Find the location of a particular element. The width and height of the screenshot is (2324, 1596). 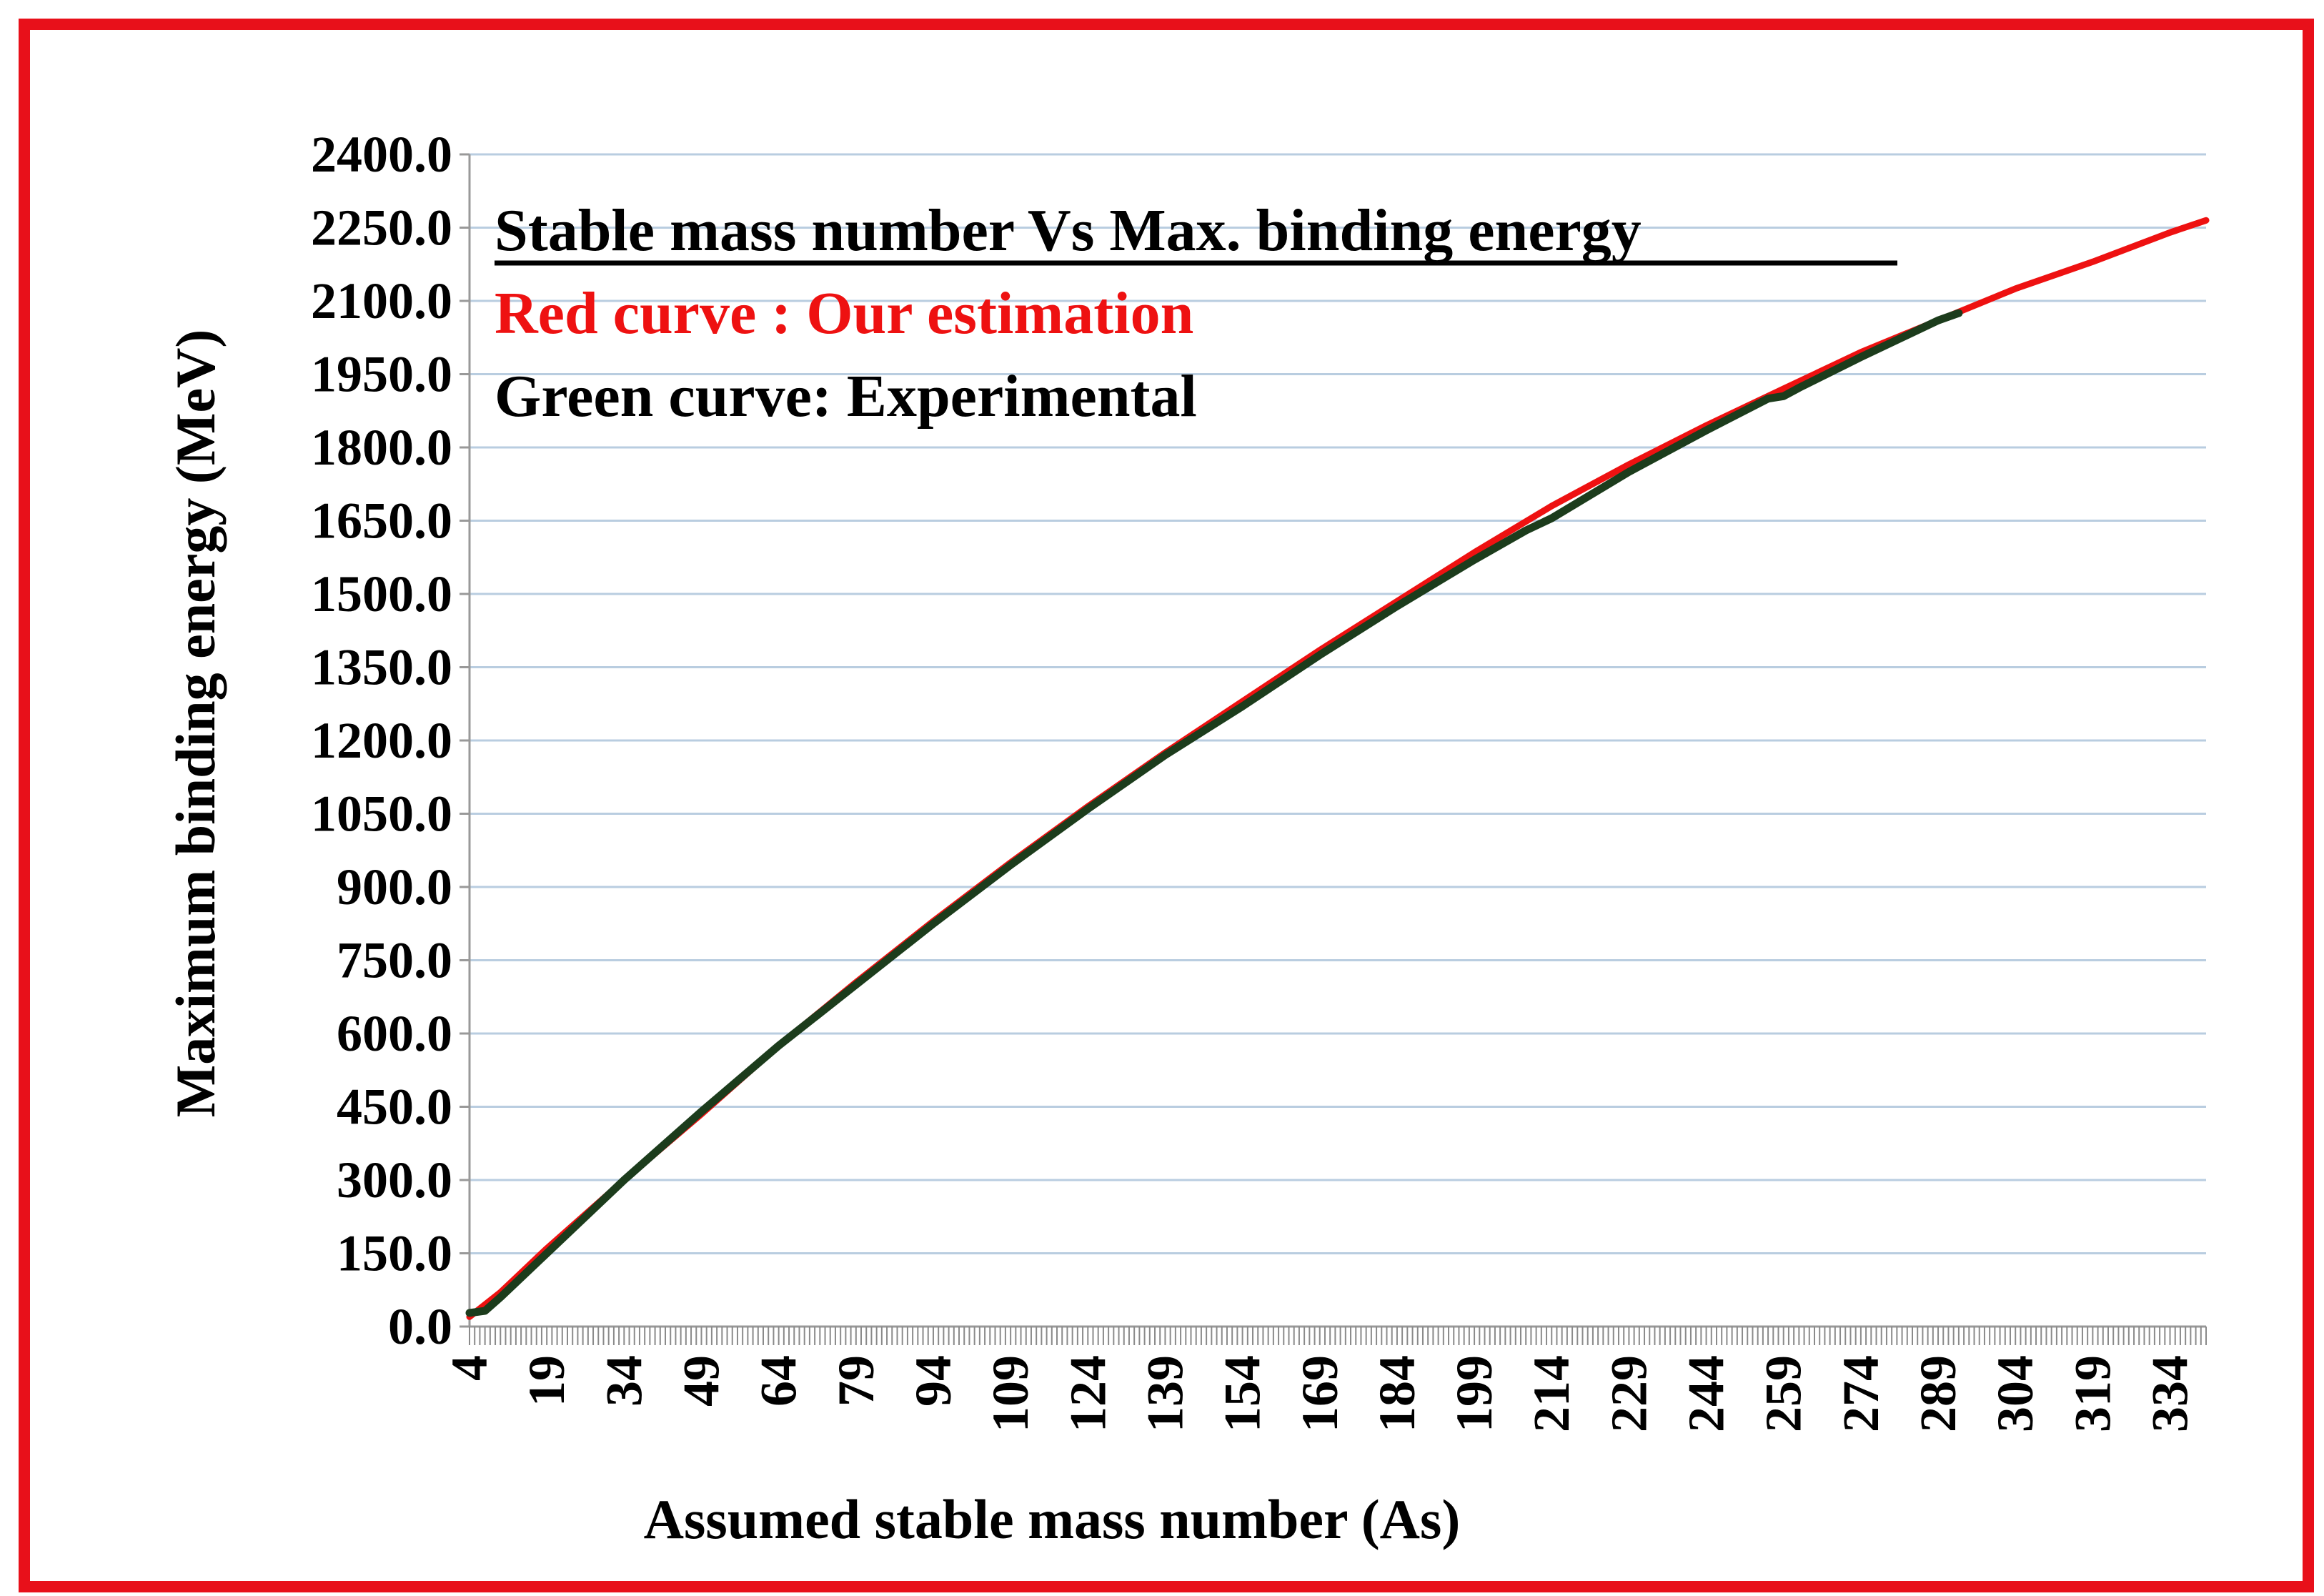

y-tick-label: 600.0 is located at coordinates (394, 1033).